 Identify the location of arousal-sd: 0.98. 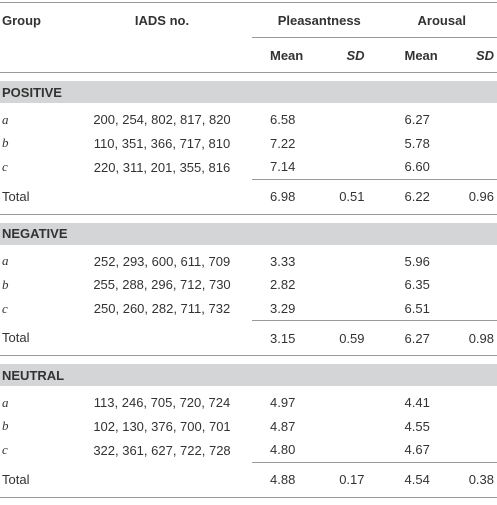
(466, 338).